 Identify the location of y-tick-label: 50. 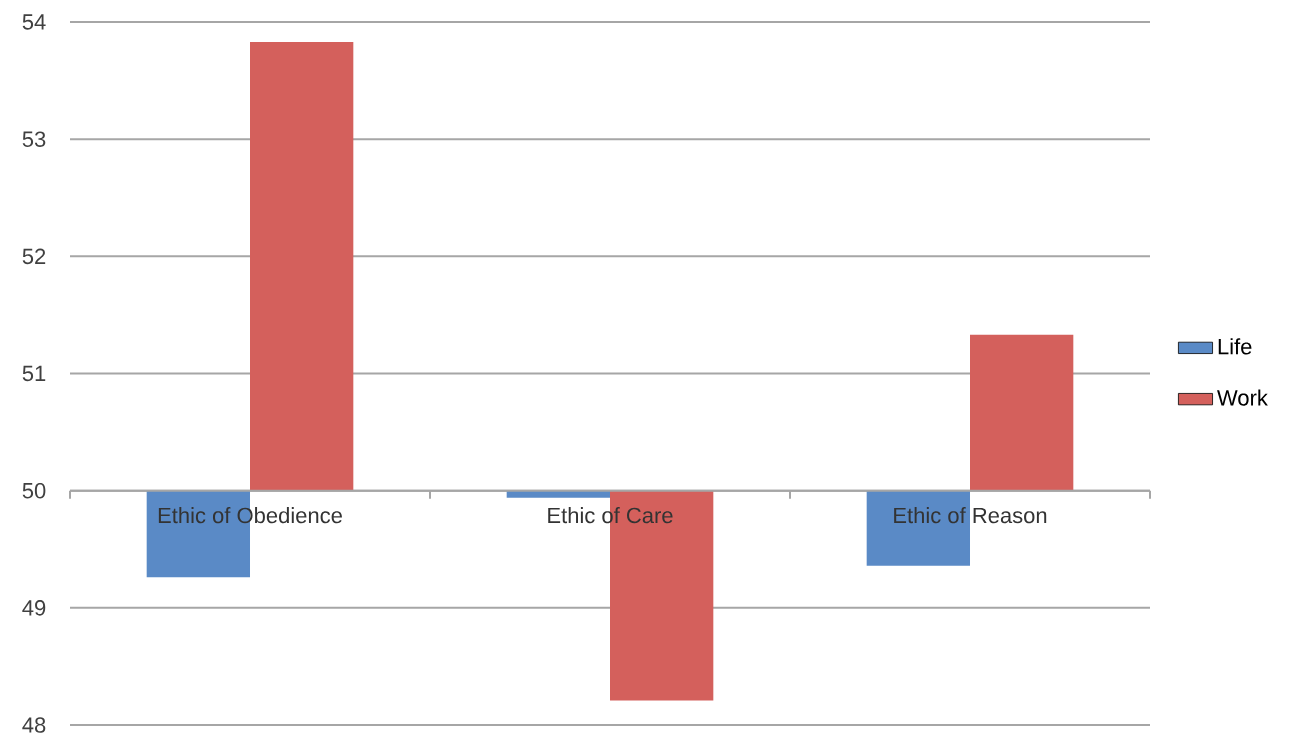
(34, 490).